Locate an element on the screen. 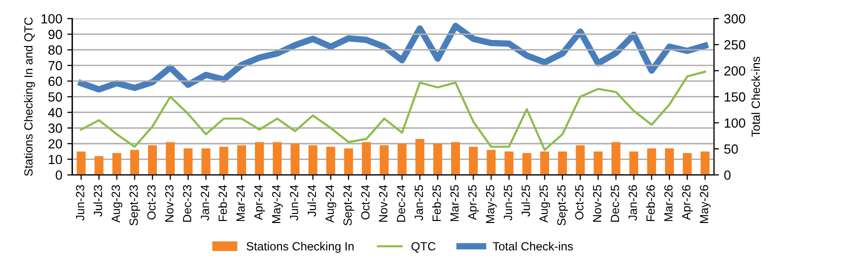  x-tick-label: May-26 is located at coordinates (705, 204).